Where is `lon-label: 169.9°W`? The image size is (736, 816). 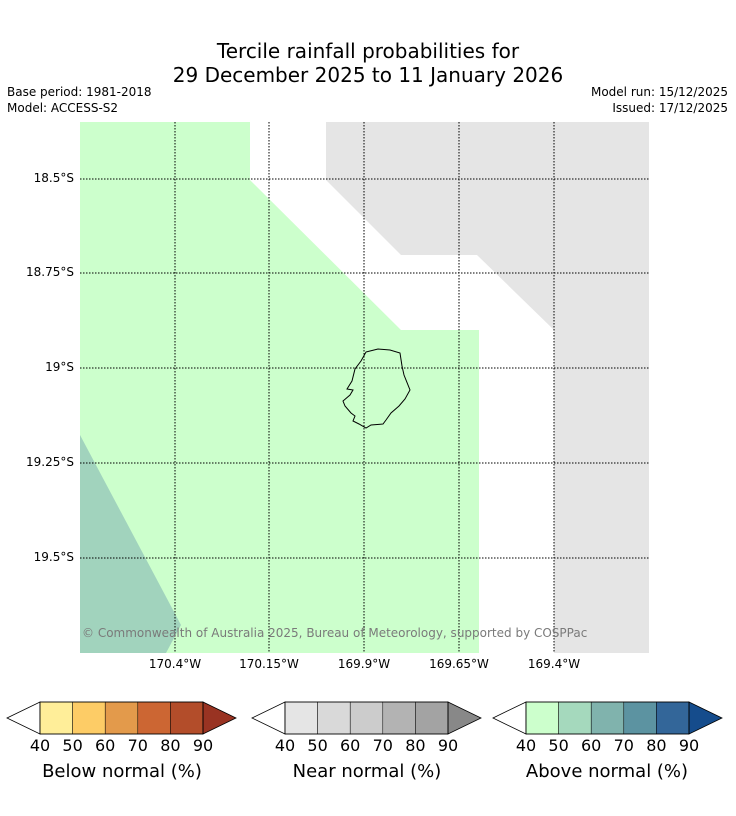 lon-label: 169.9°W is located at coordinates (364, 664).